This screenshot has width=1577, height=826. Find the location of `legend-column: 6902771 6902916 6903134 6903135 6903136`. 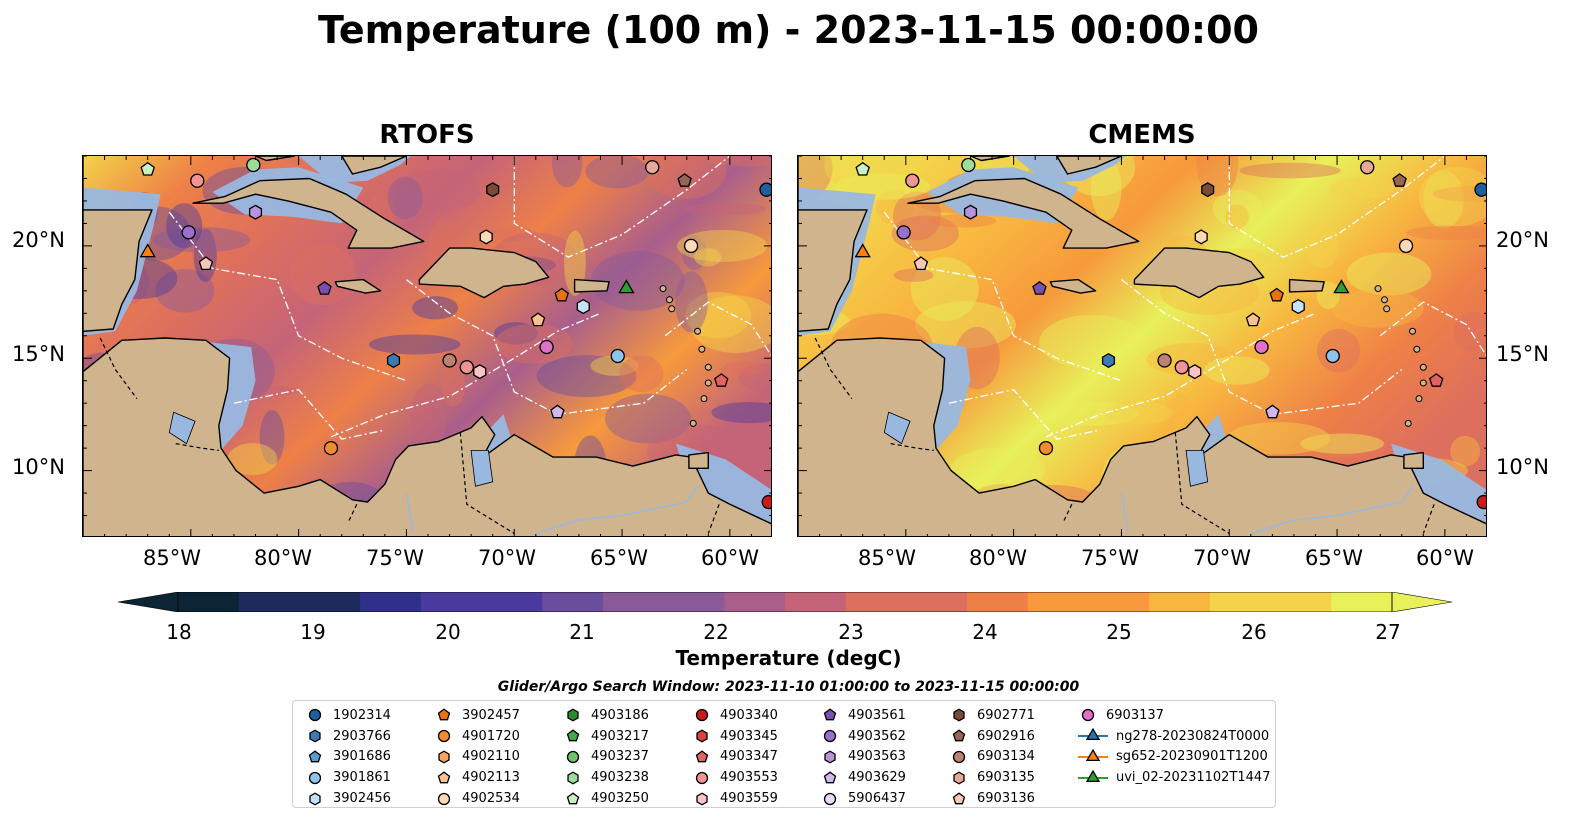

legend-column: 6902771 6902916 6903134 6903135 6903136 is located at coordinates (992, 757).